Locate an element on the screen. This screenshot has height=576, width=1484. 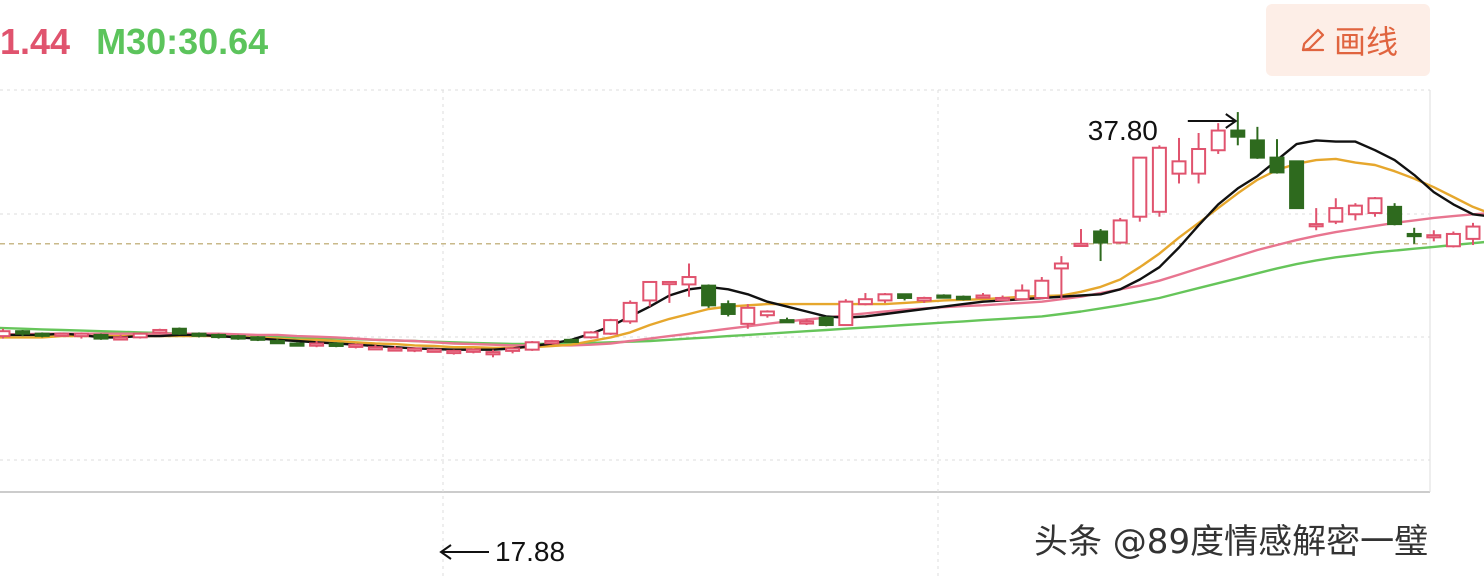
watermark: 头条 @89度情感解密一璧 is located at coordinates (1231, 542).